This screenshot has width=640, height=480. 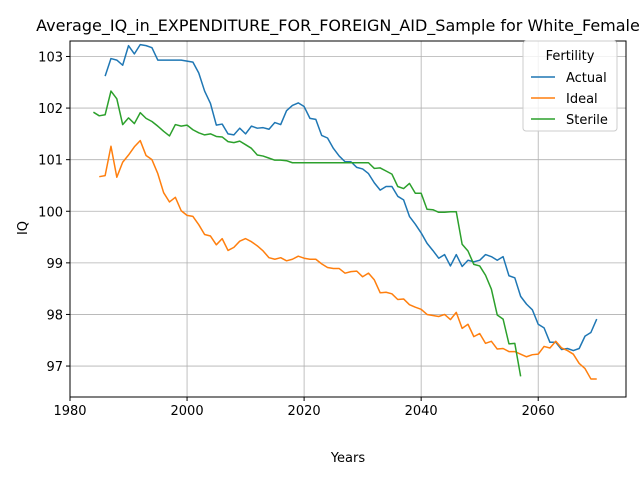 I want to click on y-tick-label: 97, so click(x=54, y=367).